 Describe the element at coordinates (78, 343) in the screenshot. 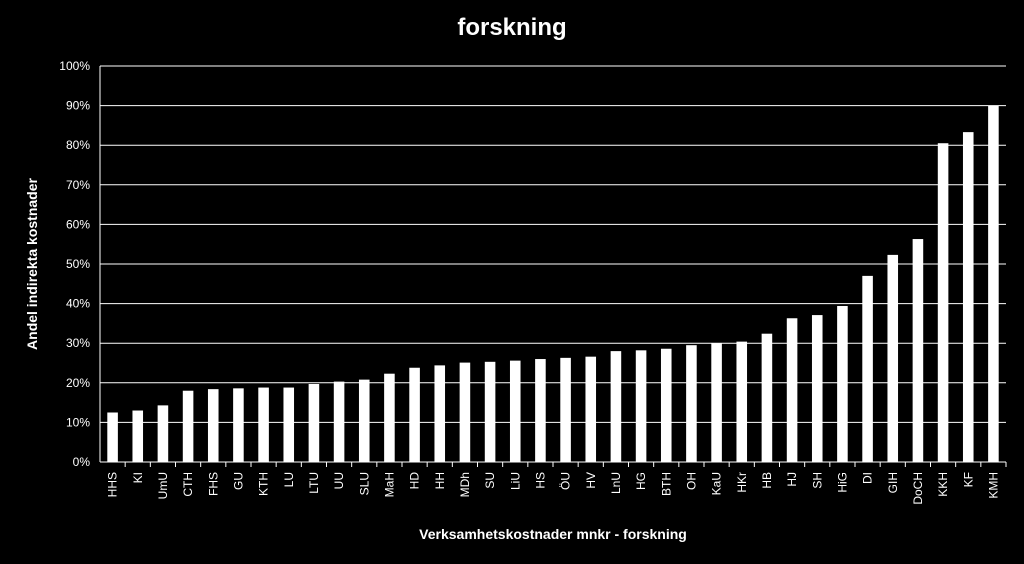

I see `y-tick-label: 30%` at that location.